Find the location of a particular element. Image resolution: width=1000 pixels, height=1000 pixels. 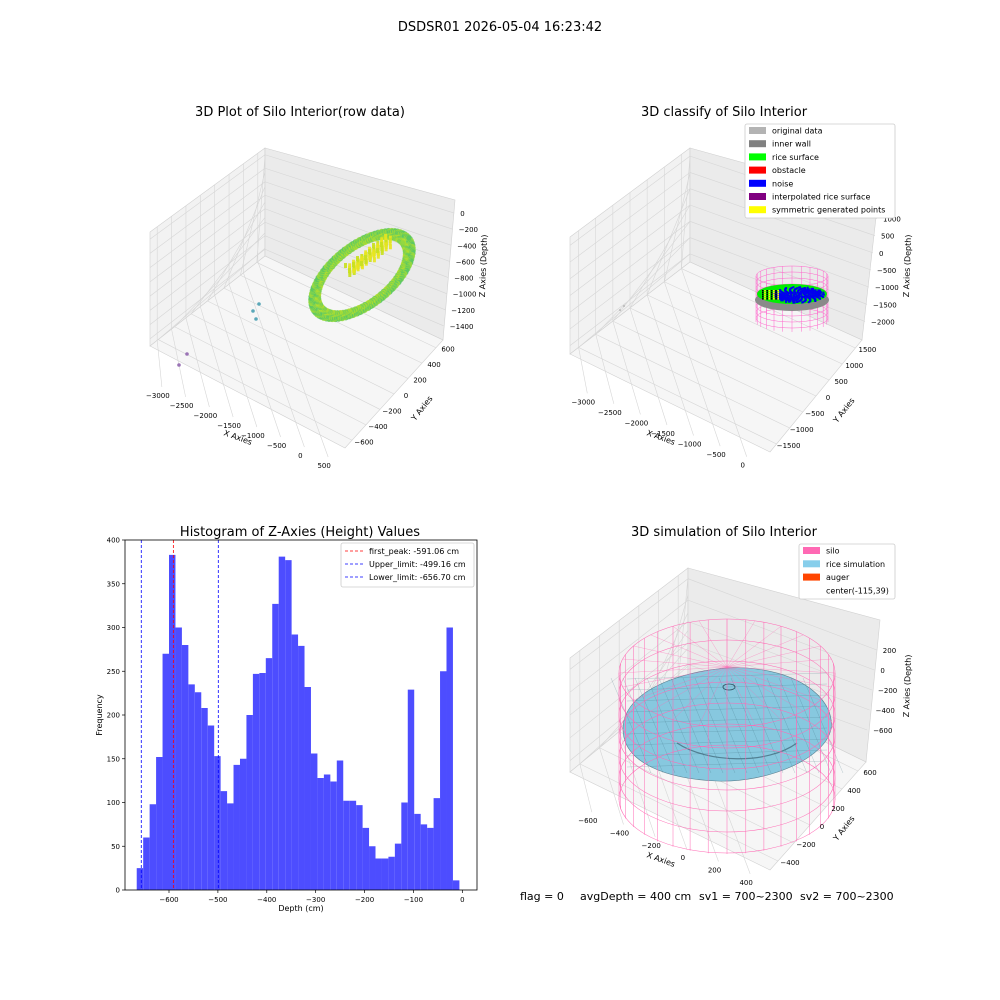

x-tick-label: −1000 is located at coordinates (253, 436).